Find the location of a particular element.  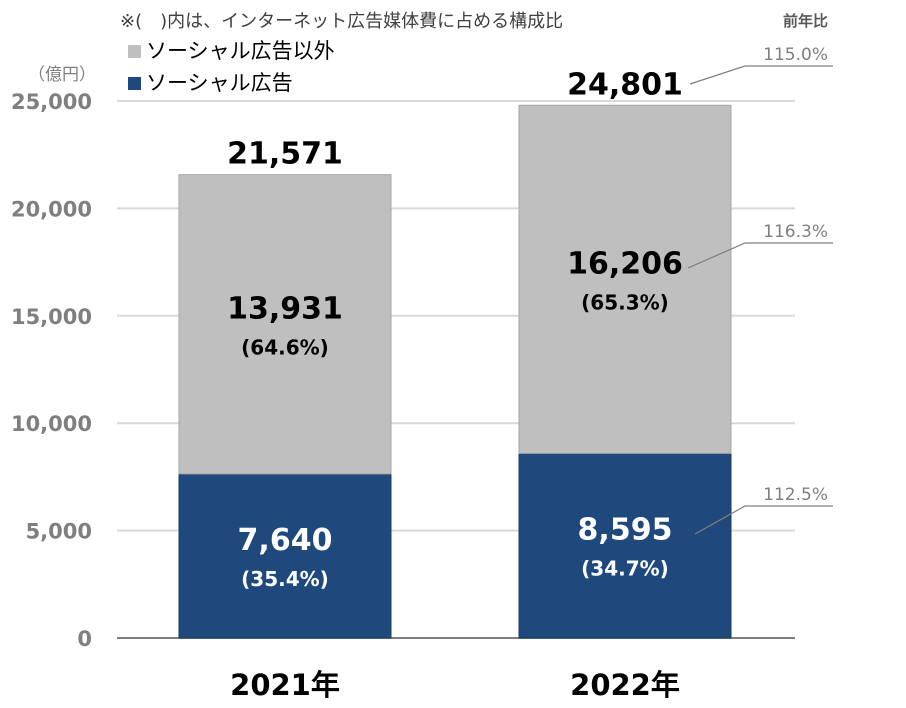

unit-label: （億円） is located at coordinates (62, 75).